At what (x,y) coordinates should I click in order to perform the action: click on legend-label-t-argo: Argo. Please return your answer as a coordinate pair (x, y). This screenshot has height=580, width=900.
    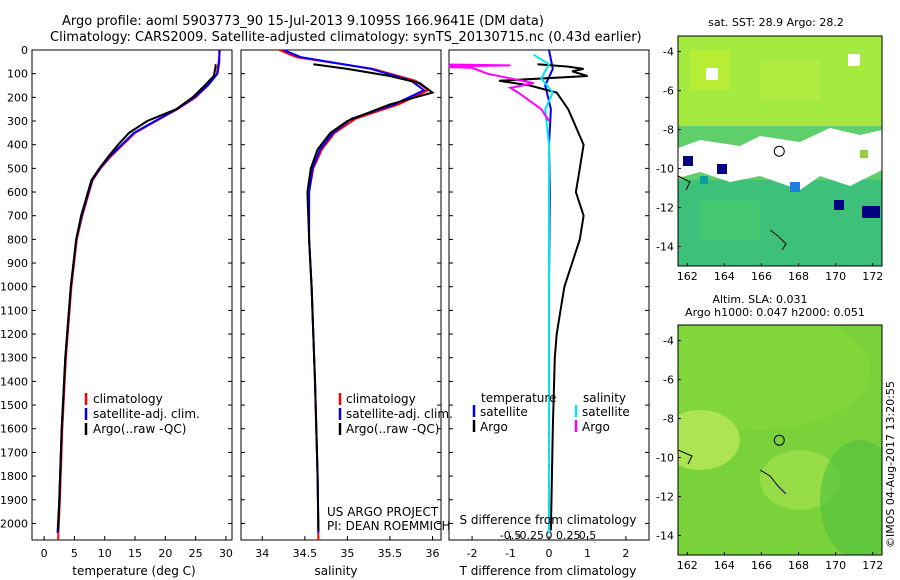
    Looking at the image, I should click on (494, 427).